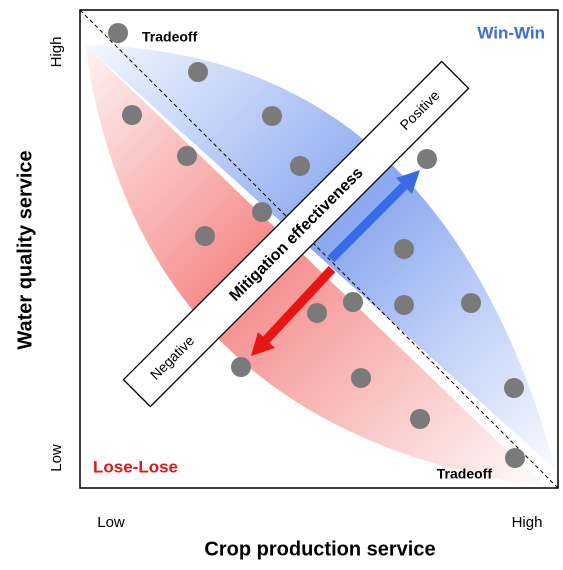  Describe the element at coordinates (135, 466) in the screenshot. I see `lose-lose-label: Lose-Lose` at that location.